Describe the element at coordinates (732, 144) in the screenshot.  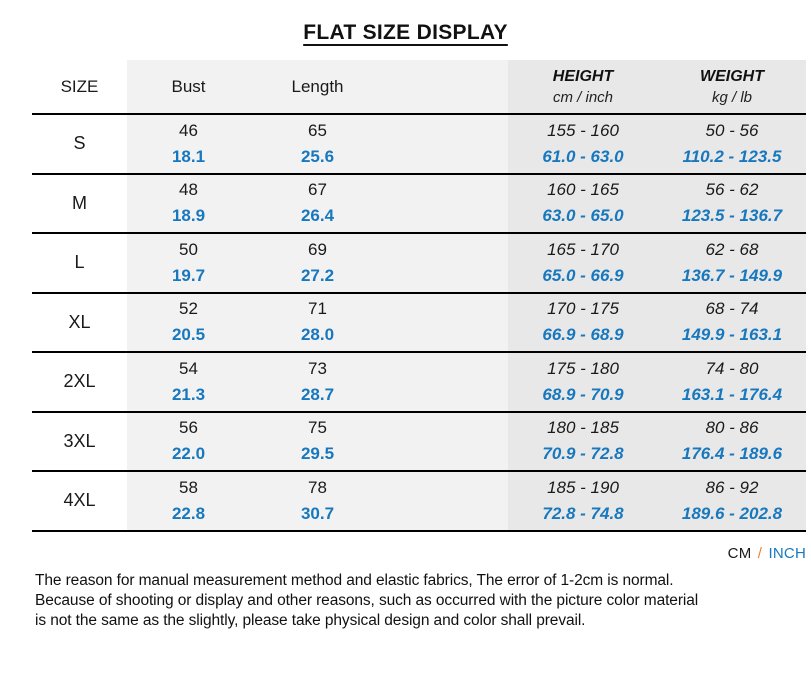
I see `weight-cell: 50 - 56 110.2 - 123.5` at that location.